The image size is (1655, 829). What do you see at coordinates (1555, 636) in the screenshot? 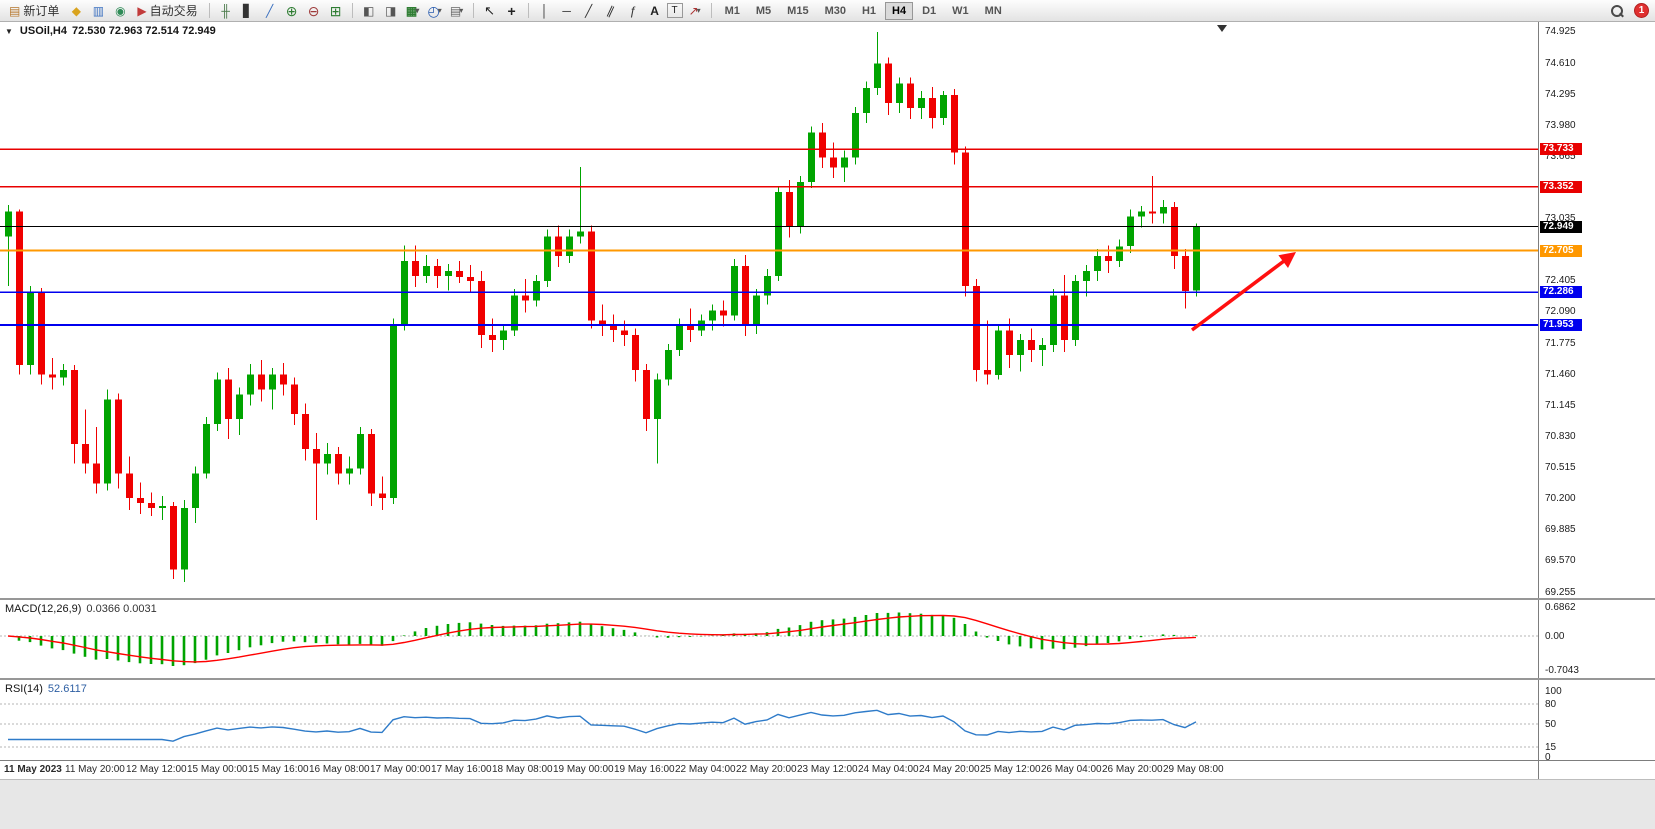
I see `macd-axis-label: 0.00` at bounding box center [1555, 636].